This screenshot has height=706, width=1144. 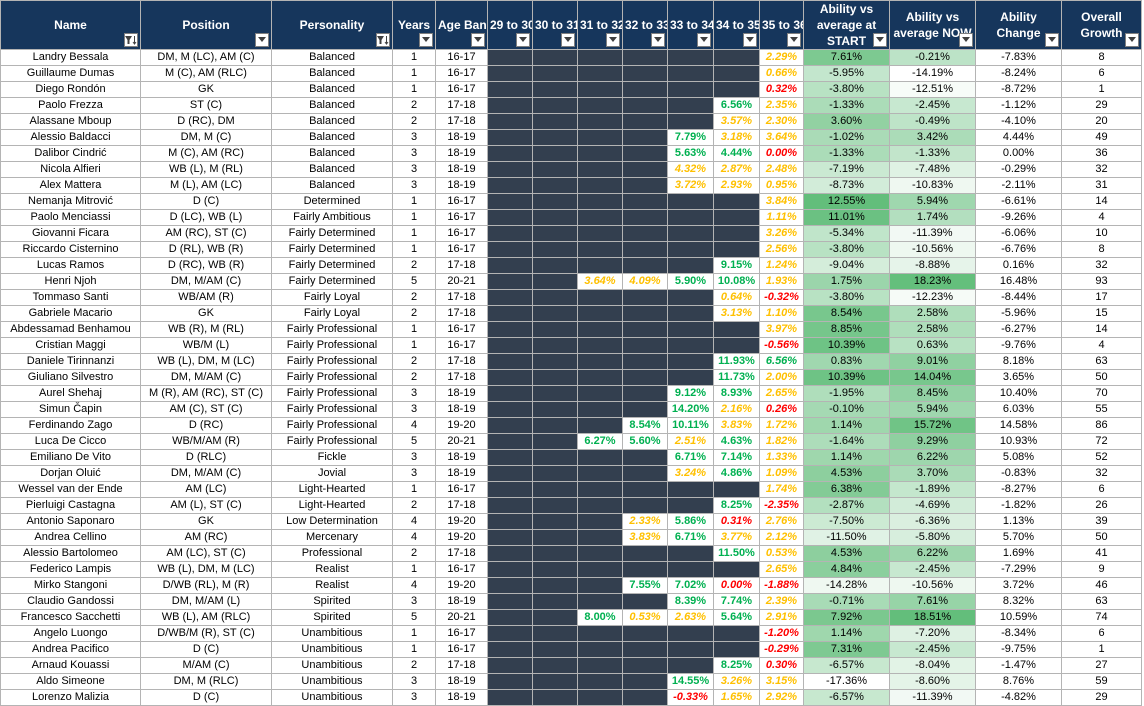 What do you see at coordinates (206, 137) in the screenshot?
I see `position-cell: DM, M (C)` at bounding box center [206, 137].